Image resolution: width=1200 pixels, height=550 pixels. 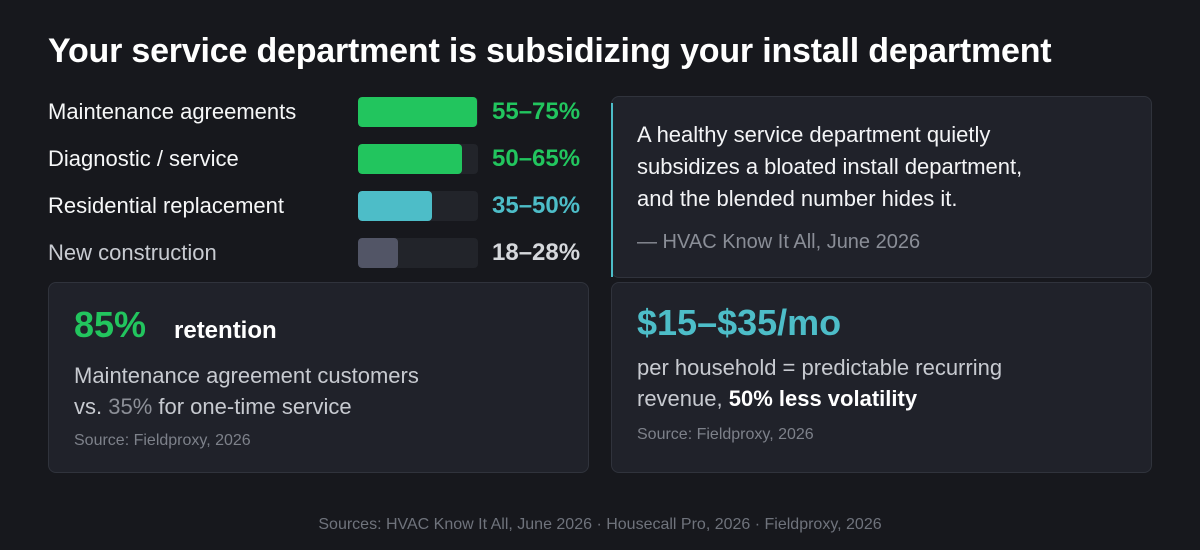 I want to click on margin-label: Residential replacement, so click(x=166, y=205).